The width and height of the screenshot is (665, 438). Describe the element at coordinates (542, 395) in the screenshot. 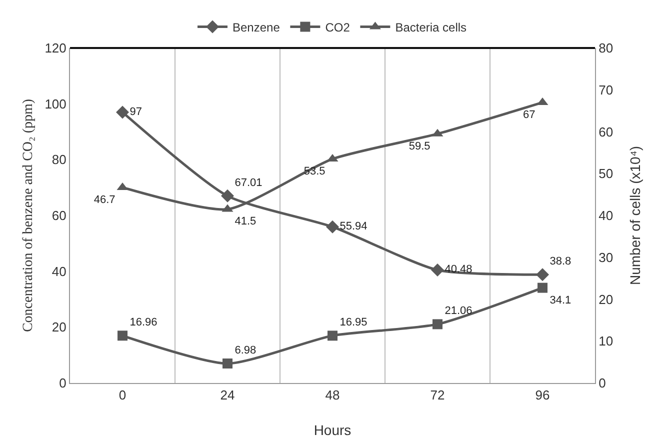

I see `x-tick-label: 96` at that location.